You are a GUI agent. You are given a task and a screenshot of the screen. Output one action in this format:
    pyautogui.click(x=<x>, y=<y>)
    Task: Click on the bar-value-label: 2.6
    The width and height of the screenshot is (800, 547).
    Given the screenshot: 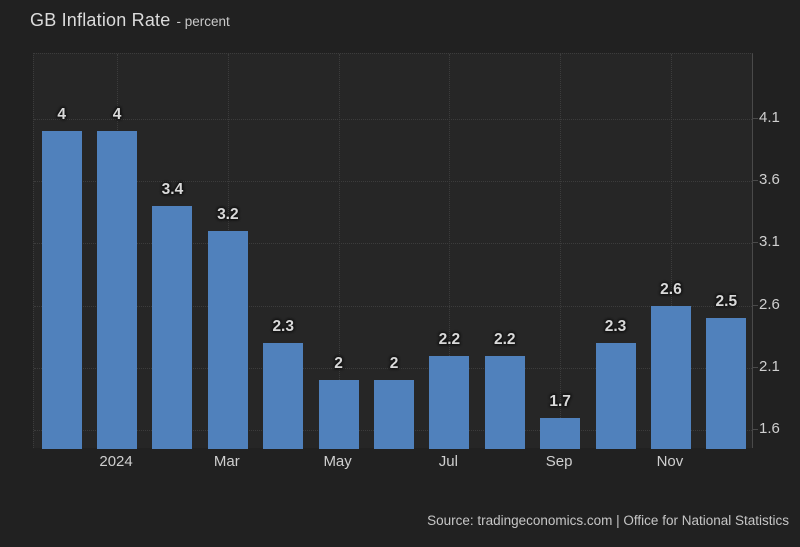 What is the action you would take?
    pyautogui.click(x=671, y=289)
    